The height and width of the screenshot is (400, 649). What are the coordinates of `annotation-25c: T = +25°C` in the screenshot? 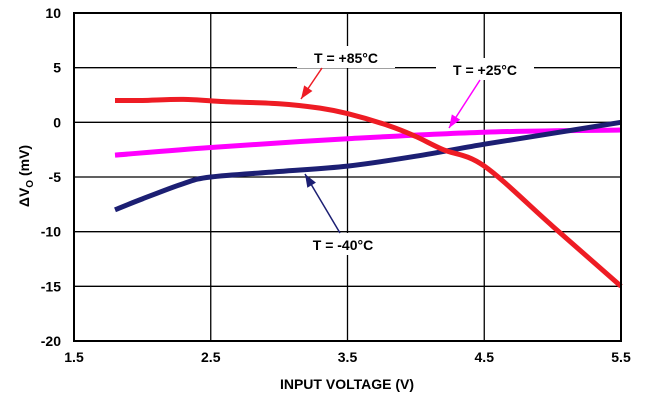 It's located at (485, 69).